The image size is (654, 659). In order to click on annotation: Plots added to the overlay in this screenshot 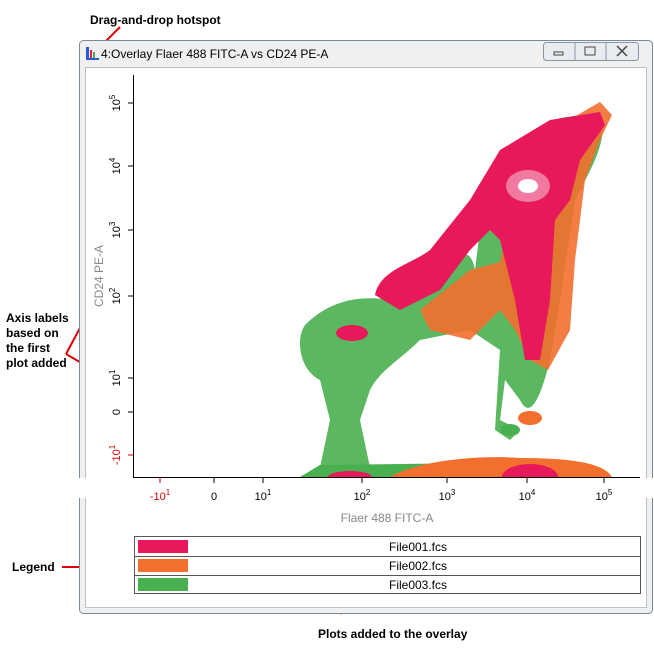, I will do `click(393, 634)`.